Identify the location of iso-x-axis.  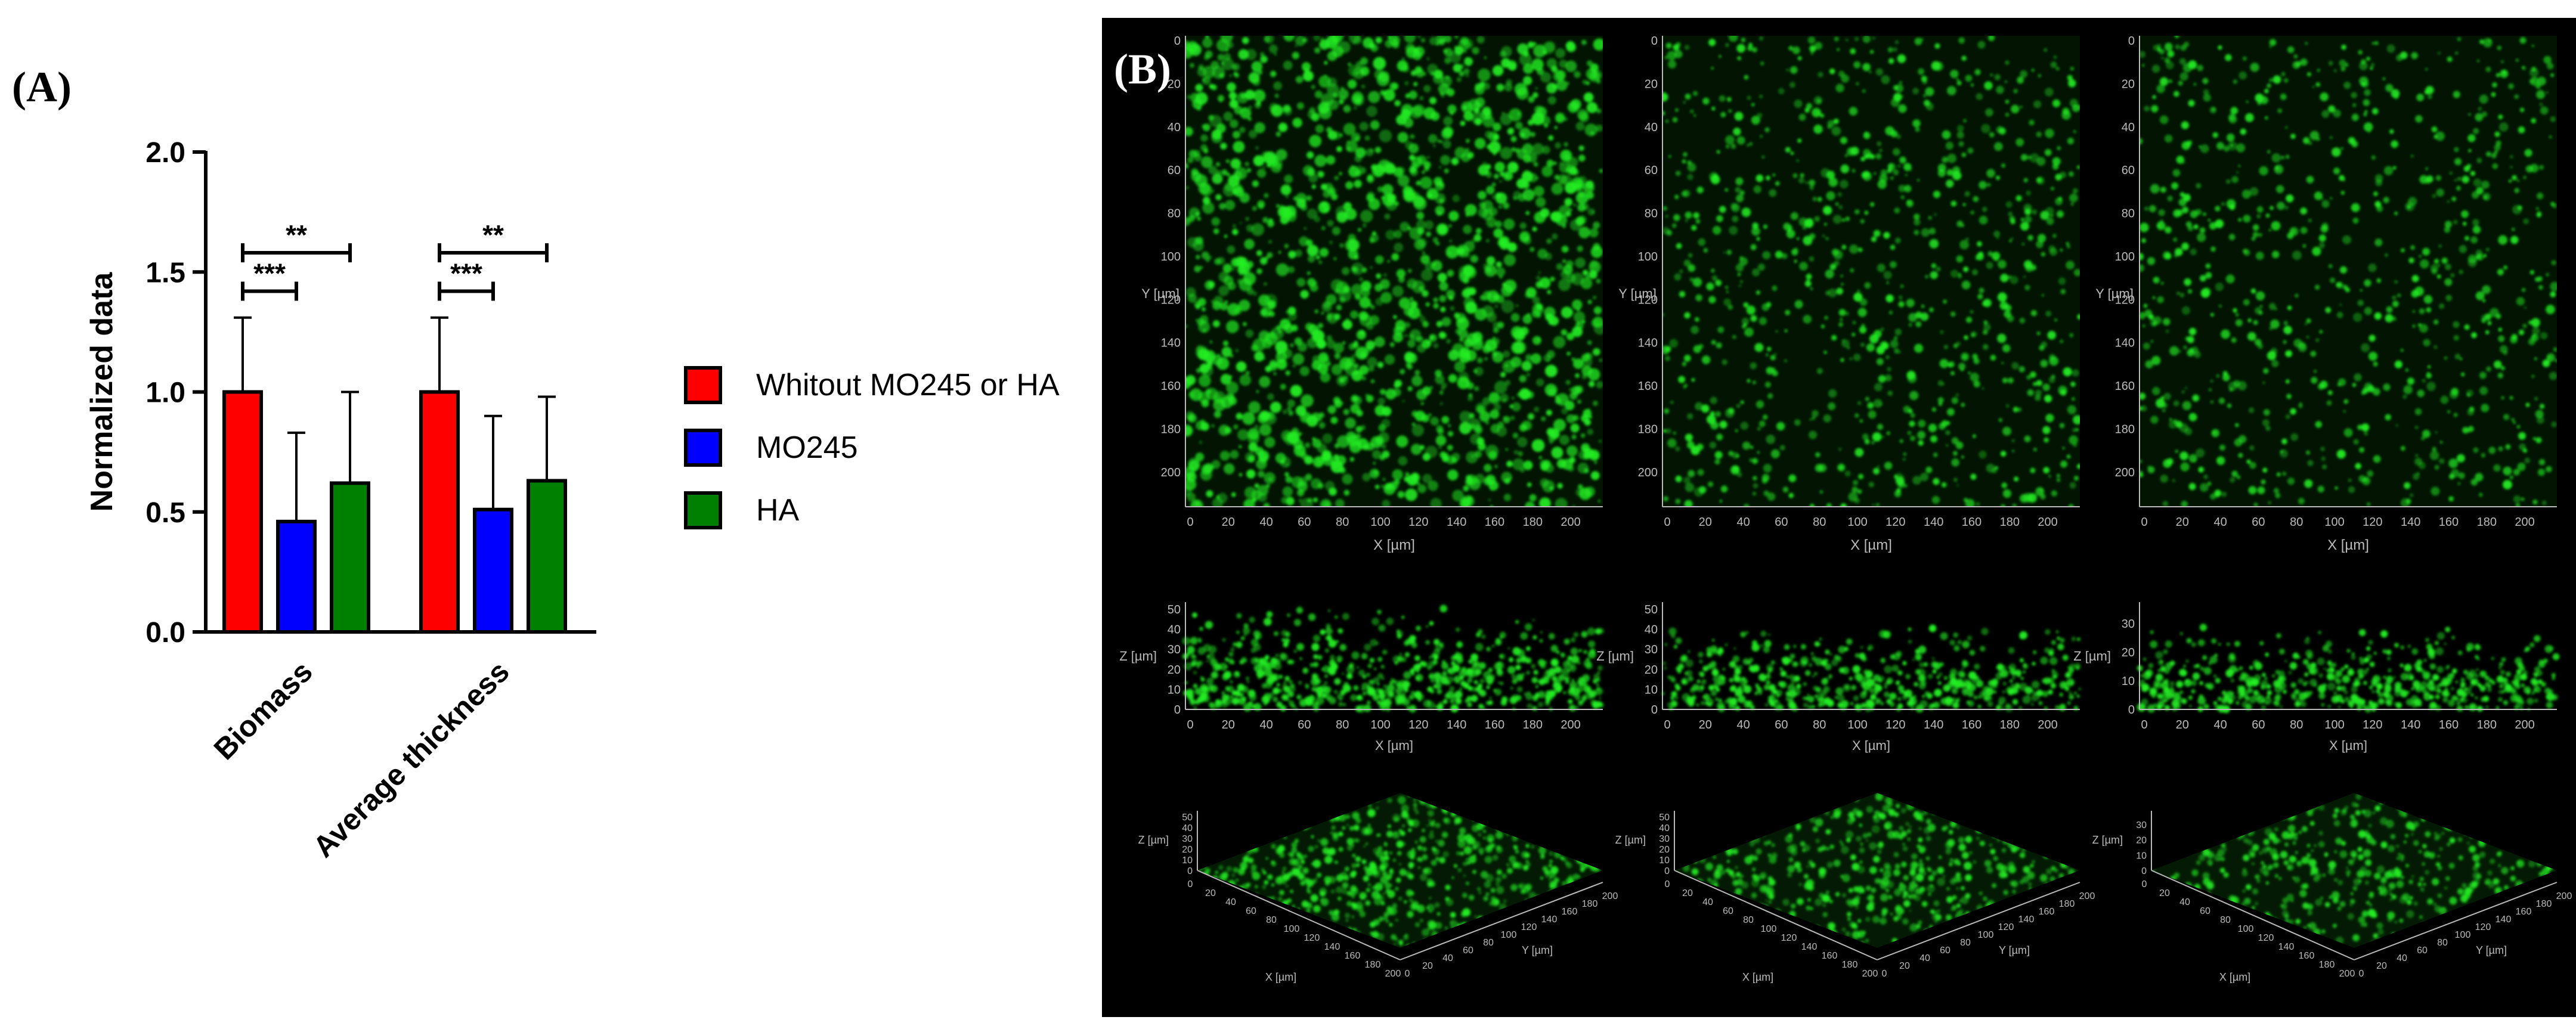
(2253, 915).